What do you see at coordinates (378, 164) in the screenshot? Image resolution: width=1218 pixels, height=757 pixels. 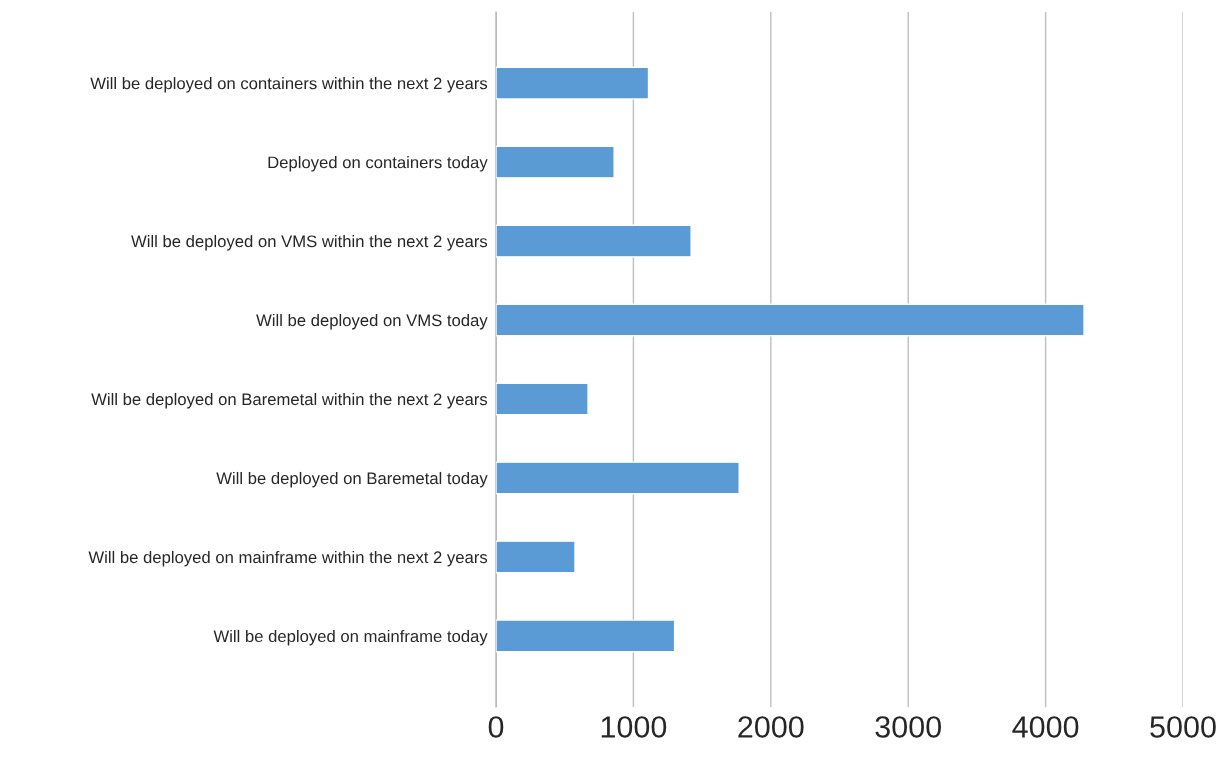 I see `y-tick-label: Deployed on containers today` at bounding box center [378, 164].